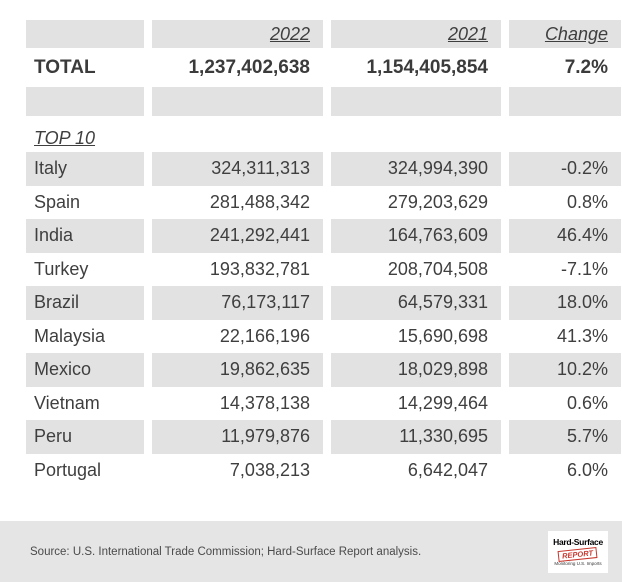 Image resolution: width=622 pixels, height=582 pixels. I want to click on section-heading: TOP 10, so click(65, 138).